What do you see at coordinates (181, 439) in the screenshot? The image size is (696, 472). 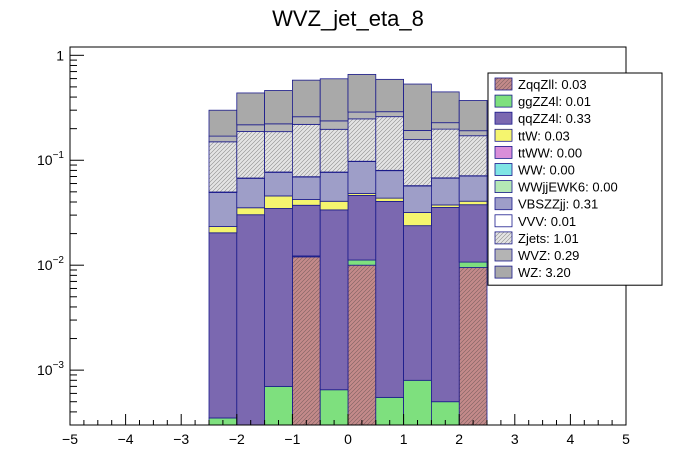 I see `x-tick-label: −3` at bounding box center [181, 439].